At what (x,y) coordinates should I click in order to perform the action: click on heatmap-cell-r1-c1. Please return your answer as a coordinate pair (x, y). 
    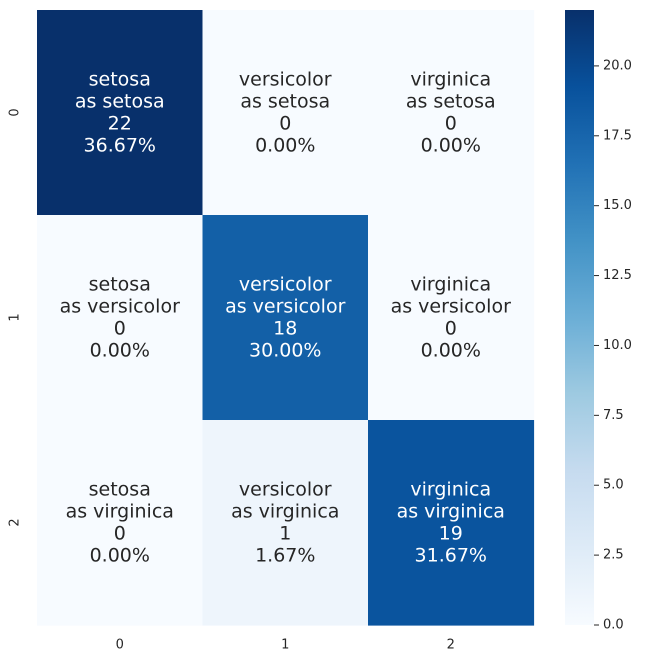
    Looking at the image, I should click on (285, 318).